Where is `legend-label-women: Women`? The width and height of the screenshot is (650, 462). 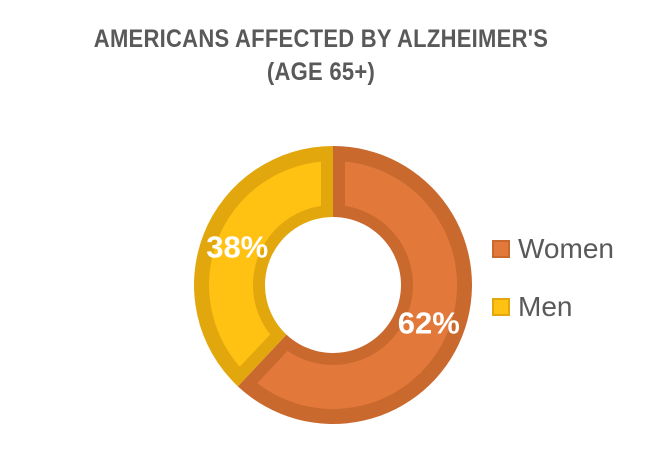
legend-label-women: Women is located at coordinates (566, 248).